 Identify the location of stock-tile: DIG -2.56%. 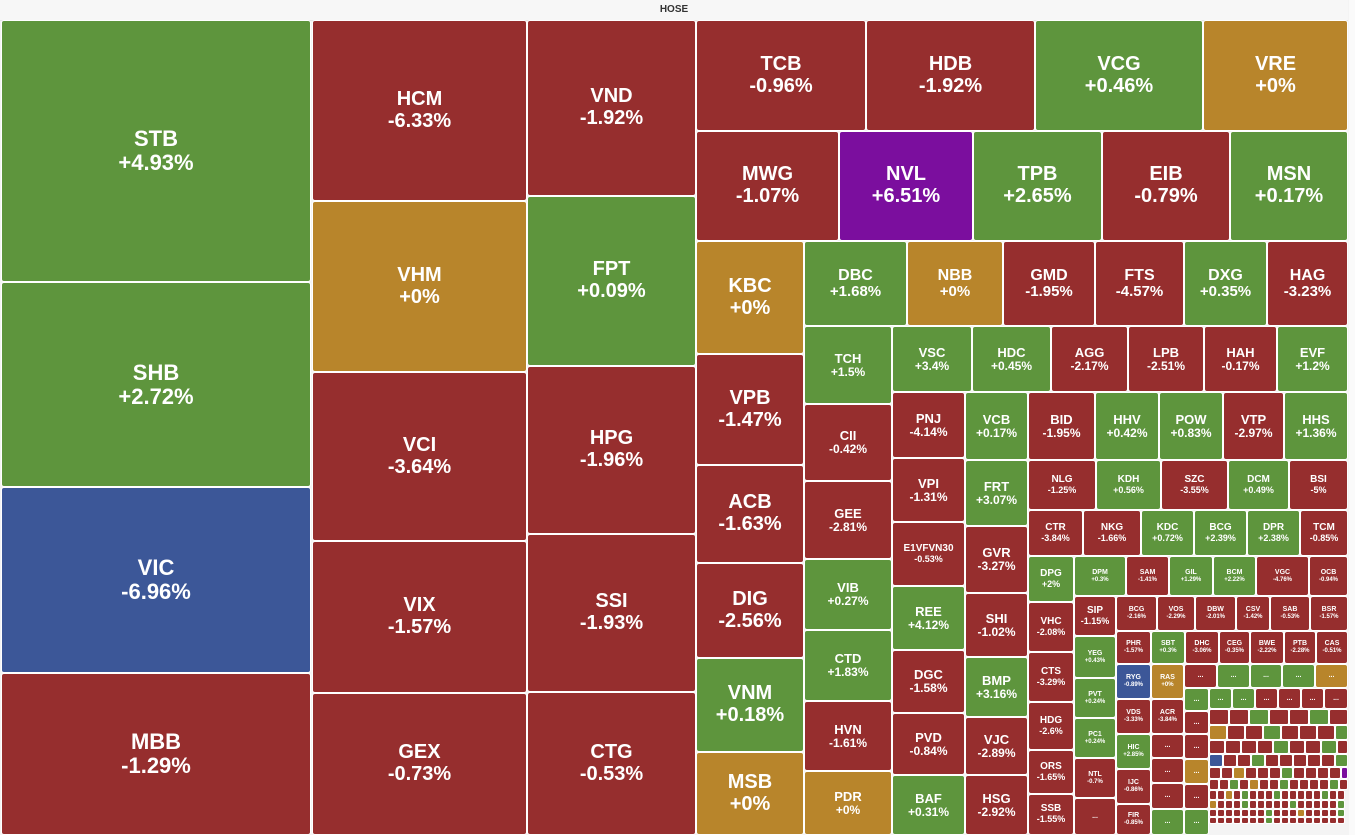
(750, 610).